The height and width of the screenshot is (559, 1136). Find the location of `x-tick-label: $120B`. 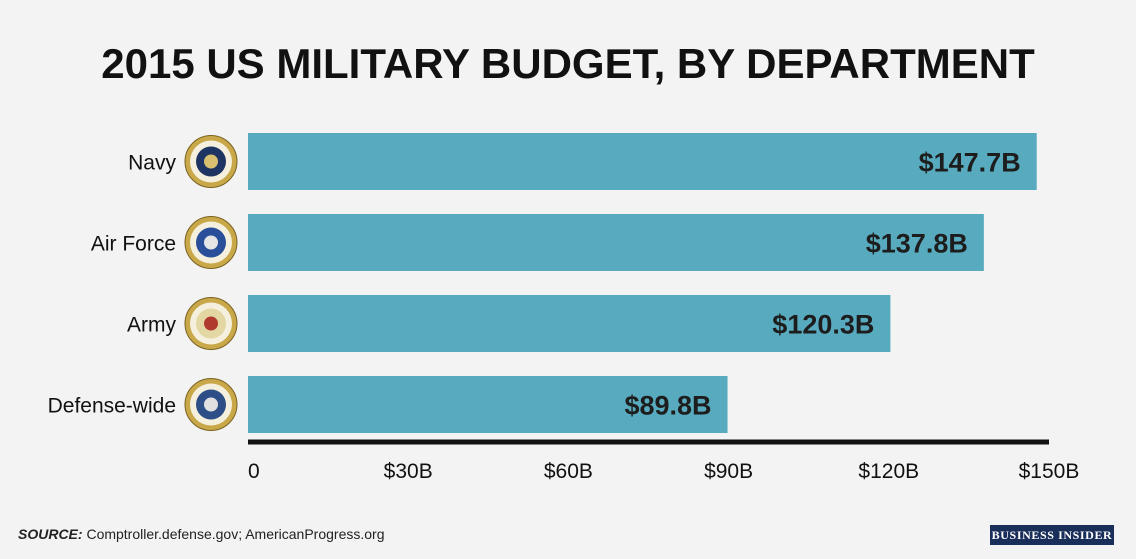

x-tick-label: $120B is located at coordinates (888, 471).